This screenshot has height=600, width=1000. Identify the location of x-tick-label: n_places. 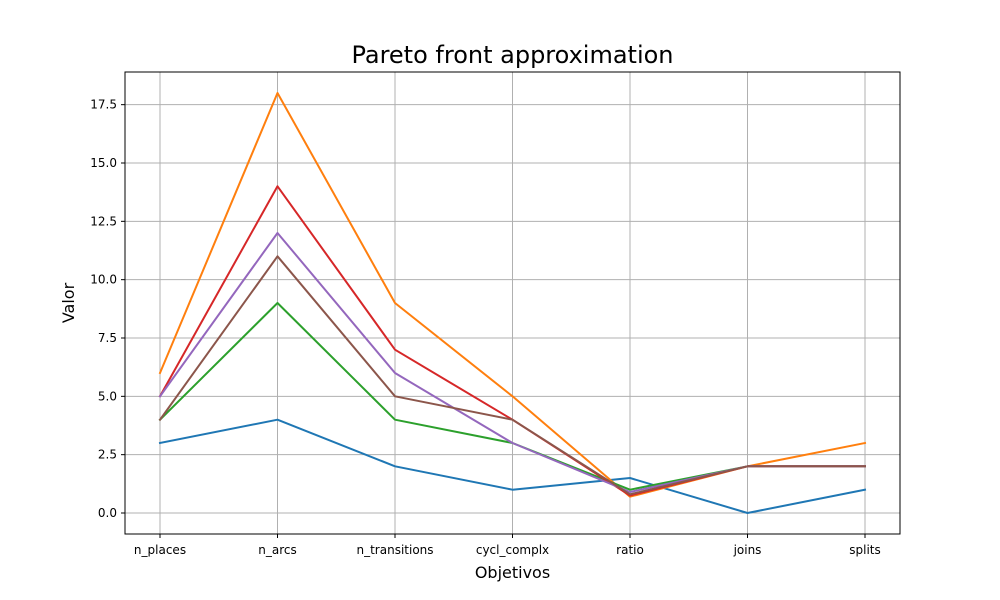
(160, 550).